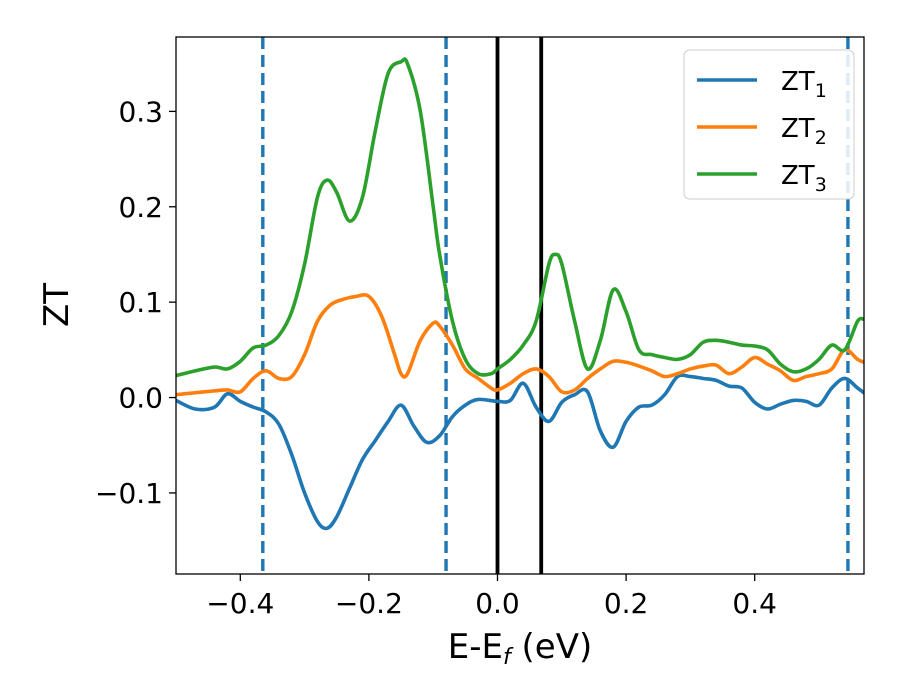  What do you see at coordinates (804, 178) in the screenshot?
I see `legend-label-3: ZT3` at bounding box center [804, 178].